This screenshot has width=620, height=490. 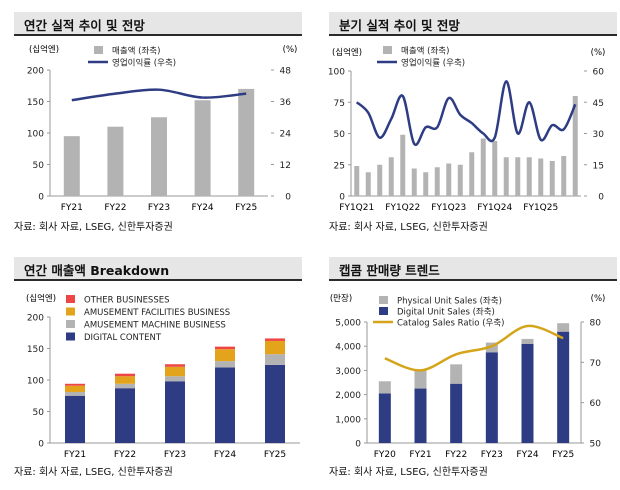 I want to click on y-tick-label-right: 36, so click(x=286, y=103).